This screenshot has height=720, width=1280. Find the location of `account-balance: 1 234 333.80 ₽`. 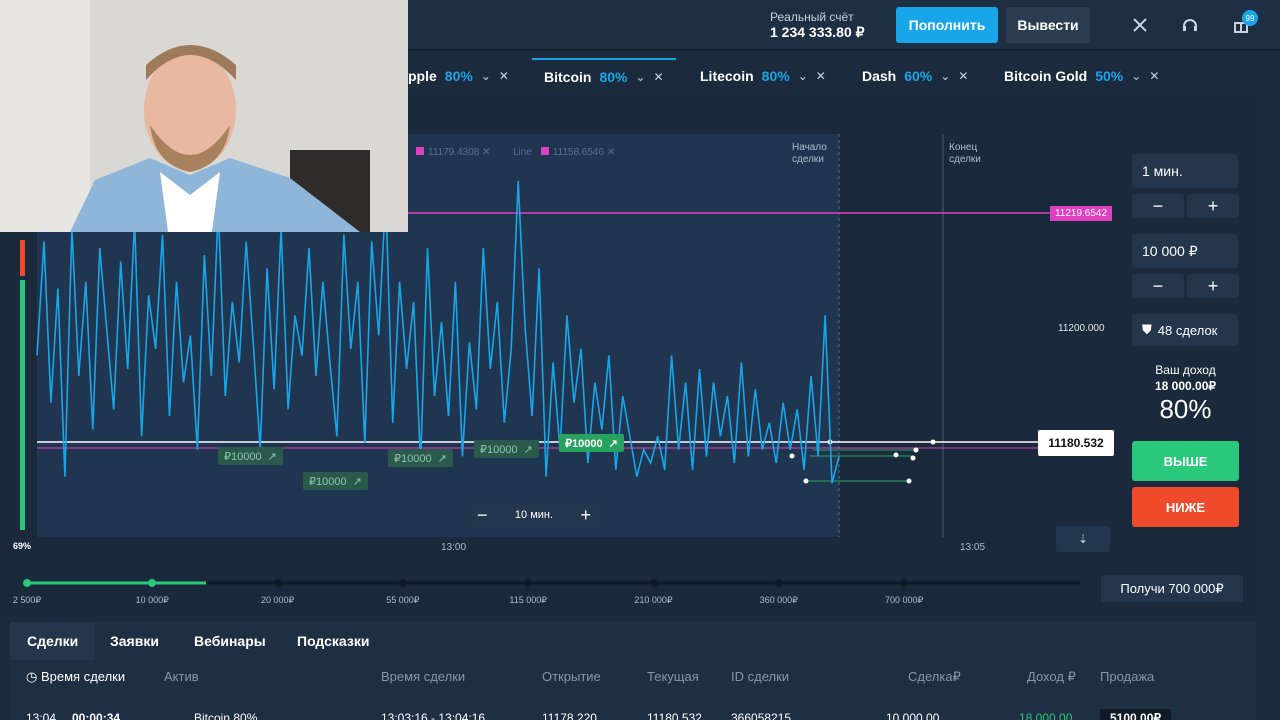

account-balance: 1 234 333.80 ₽ is located at coordinates (817, 32).